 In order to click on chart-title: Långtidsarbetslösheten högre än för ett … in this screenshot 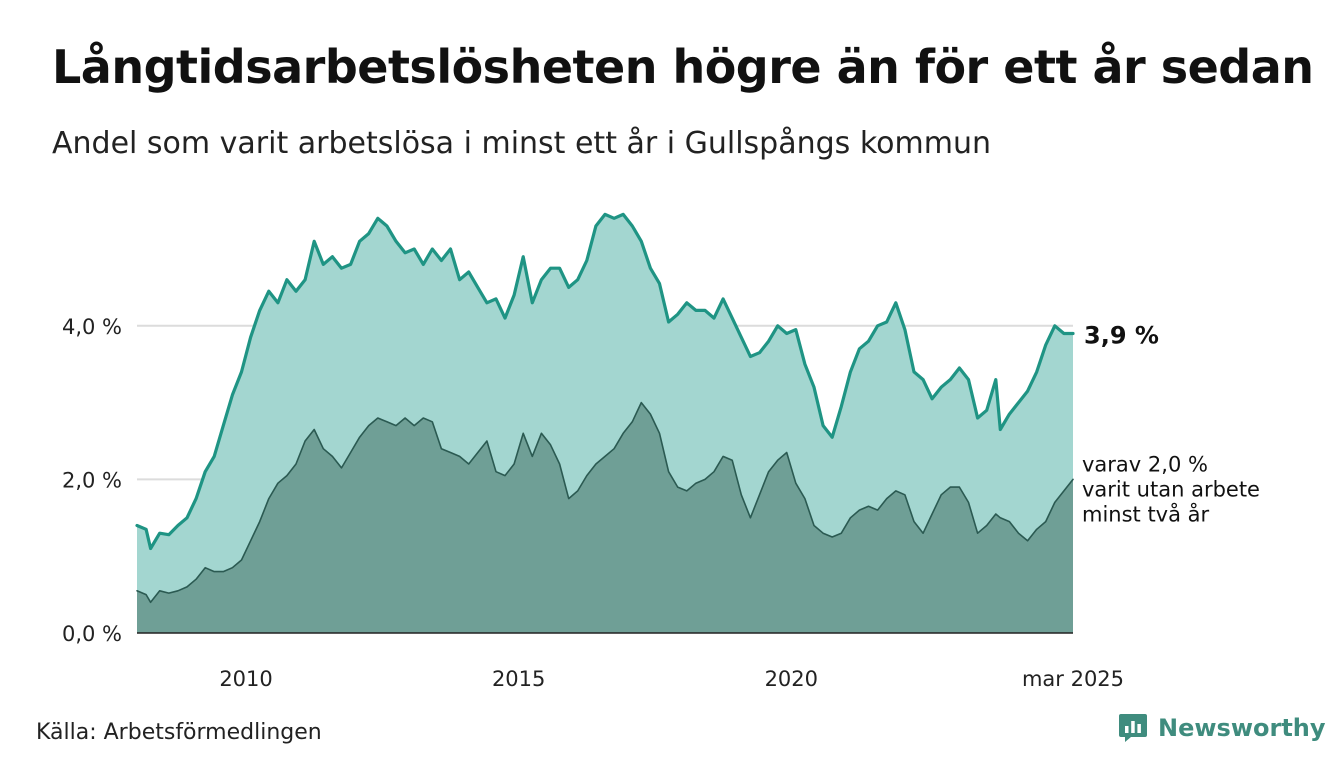, I will do `click(683, 67)`.